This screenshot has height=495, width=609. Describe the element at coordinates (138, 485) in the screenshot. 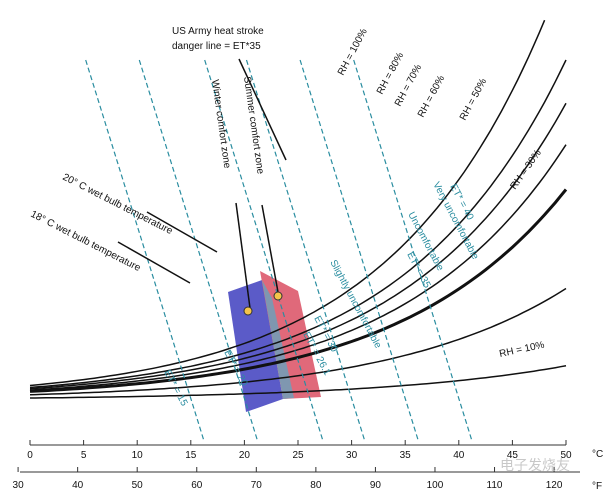

I see `fahrenheit-tick-label-50: 50` at that location.